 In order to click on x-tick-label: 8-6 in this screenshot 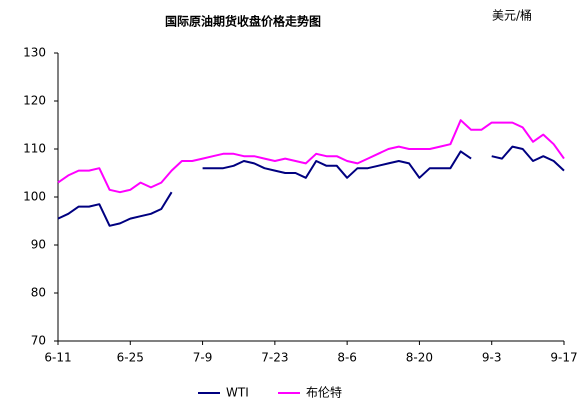, I will do `click(347, 358)`.